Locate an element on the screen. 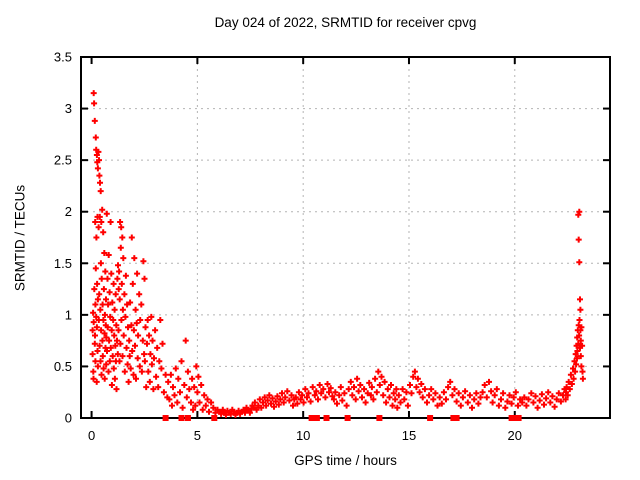 The width and height of the screenshot is (640, 480). x-axis-label: GPS time / hours is located at coordinates (345, 460).